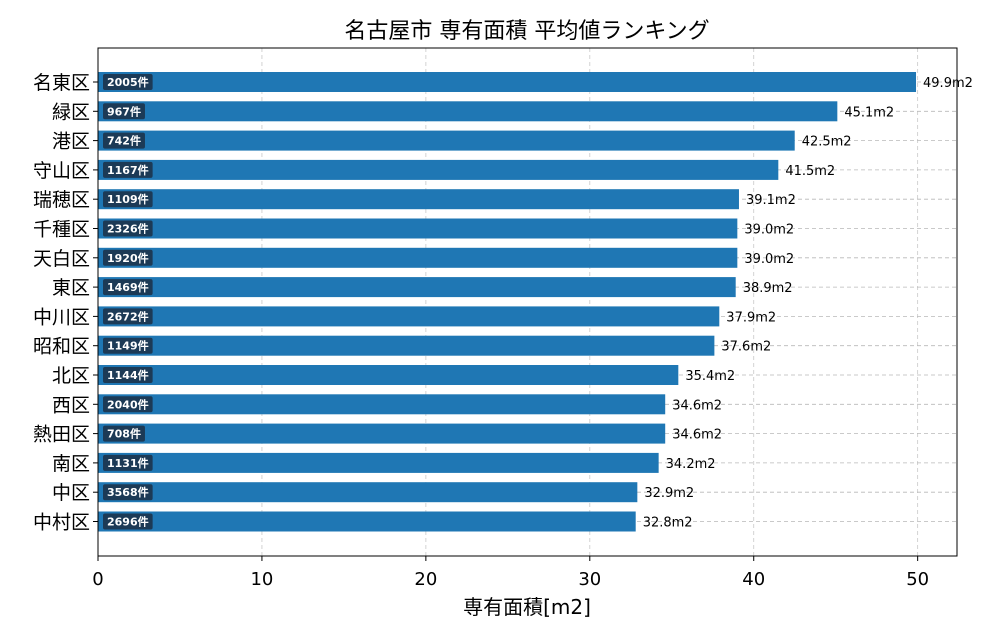  I want to click on count-label-13: 1131件, so click(128, 463).